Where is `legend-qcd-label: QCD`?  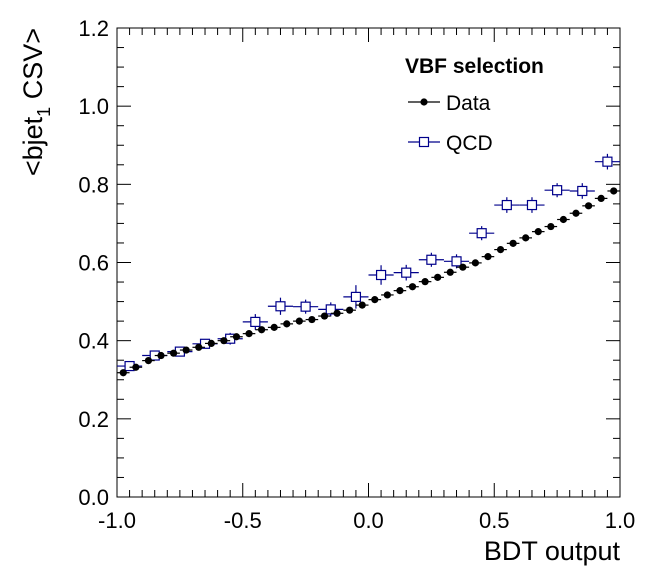
legend-qcd-label: QCD is located at coordinates (469, 143).